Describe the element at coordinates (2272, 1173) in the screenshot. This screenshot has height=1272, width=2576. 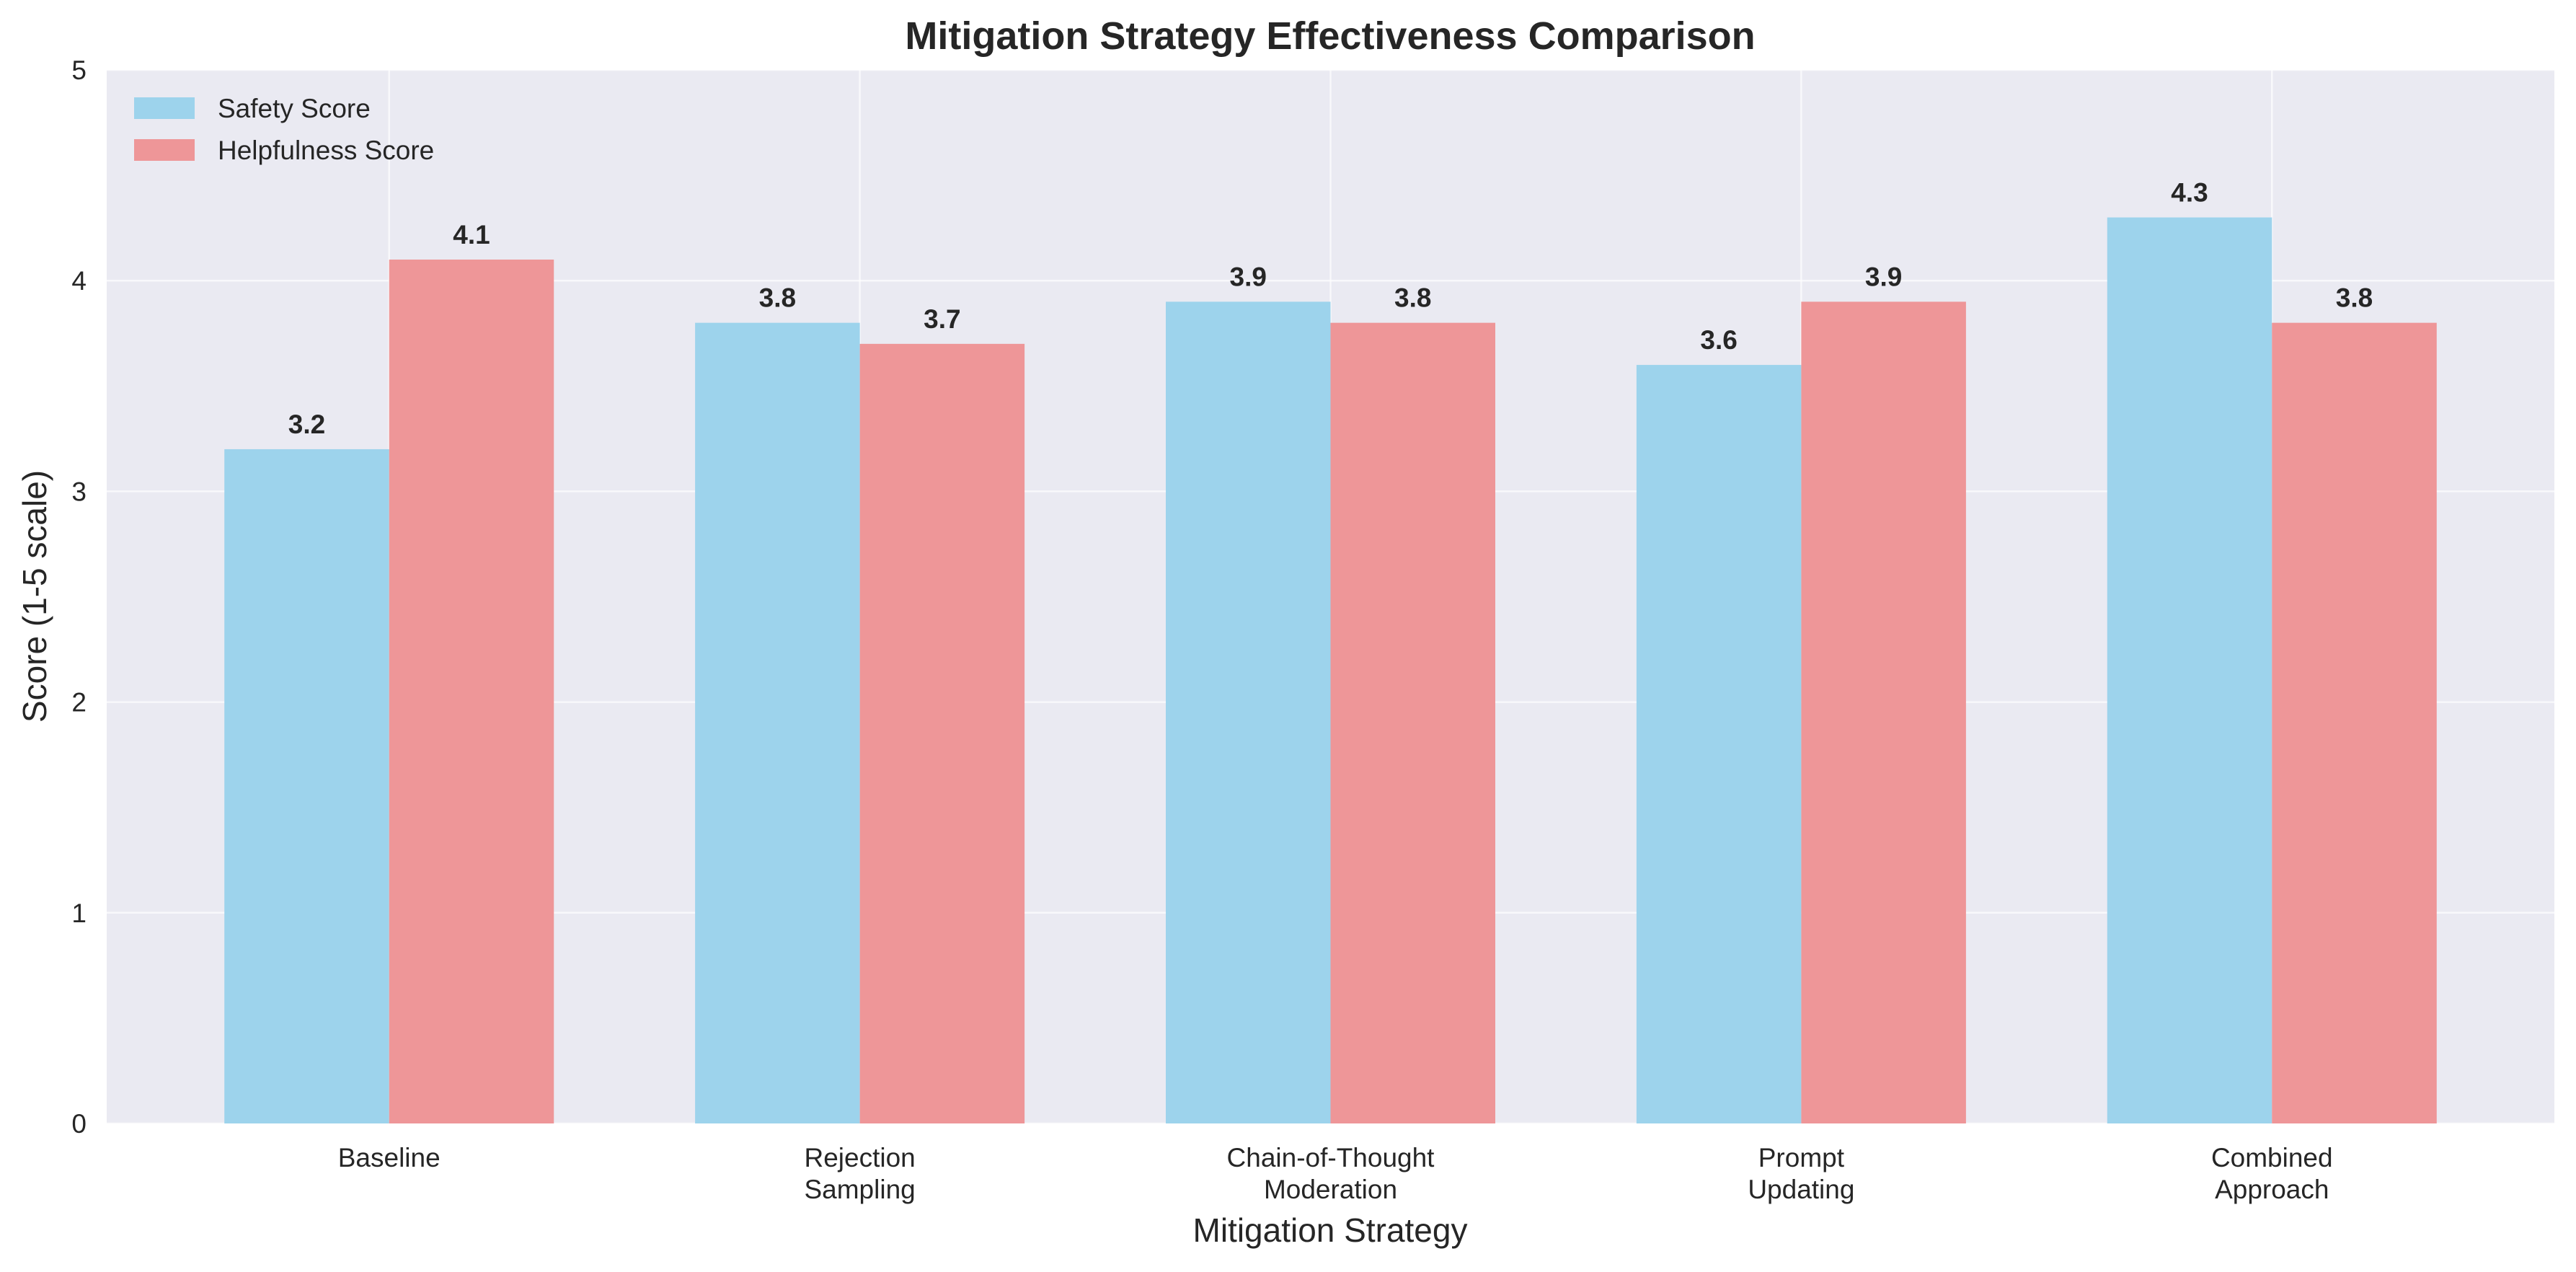
I see `x-tick-label: Combined Approach` at that location.